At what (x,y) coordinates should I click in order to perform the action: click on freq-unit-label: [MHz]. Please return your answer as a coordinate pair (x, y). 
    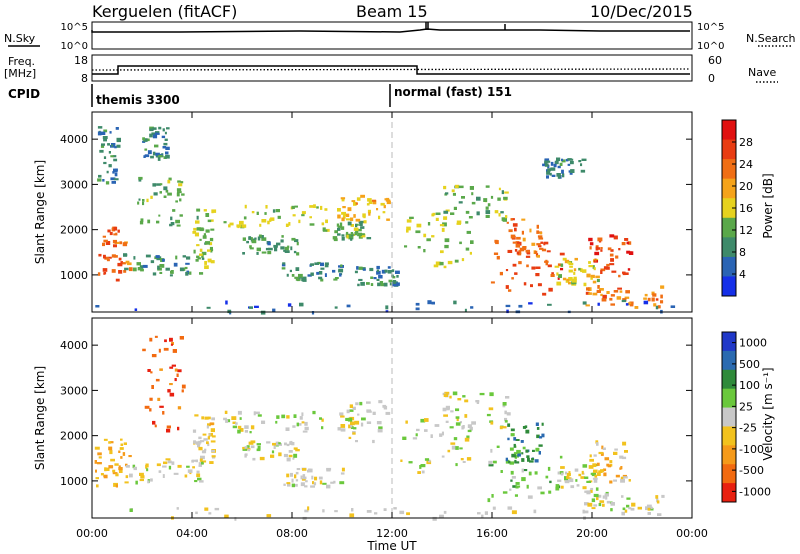
    Looking at the image, I should click on (20, 73).